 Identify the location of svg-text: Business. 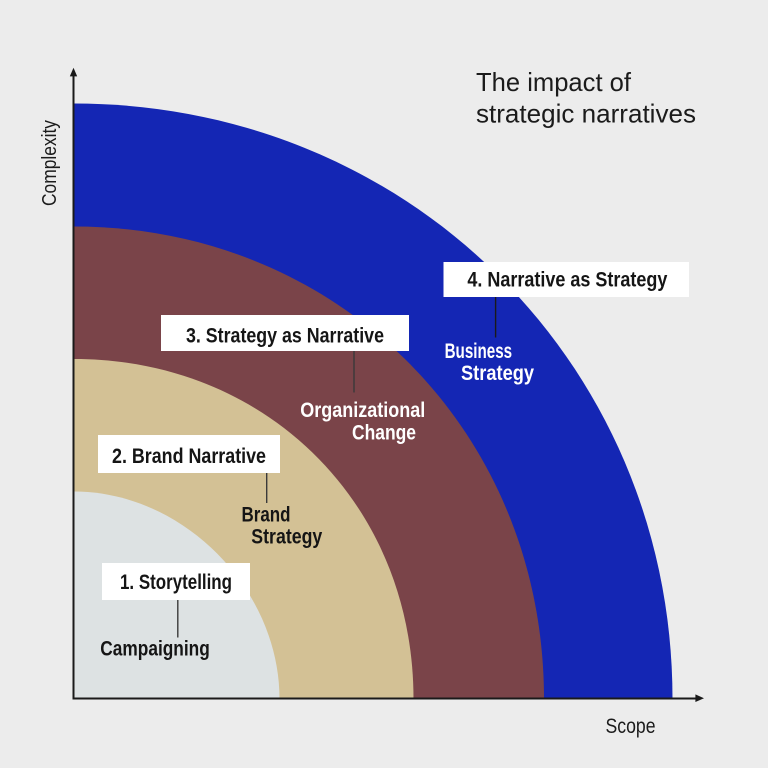
(478, 351).